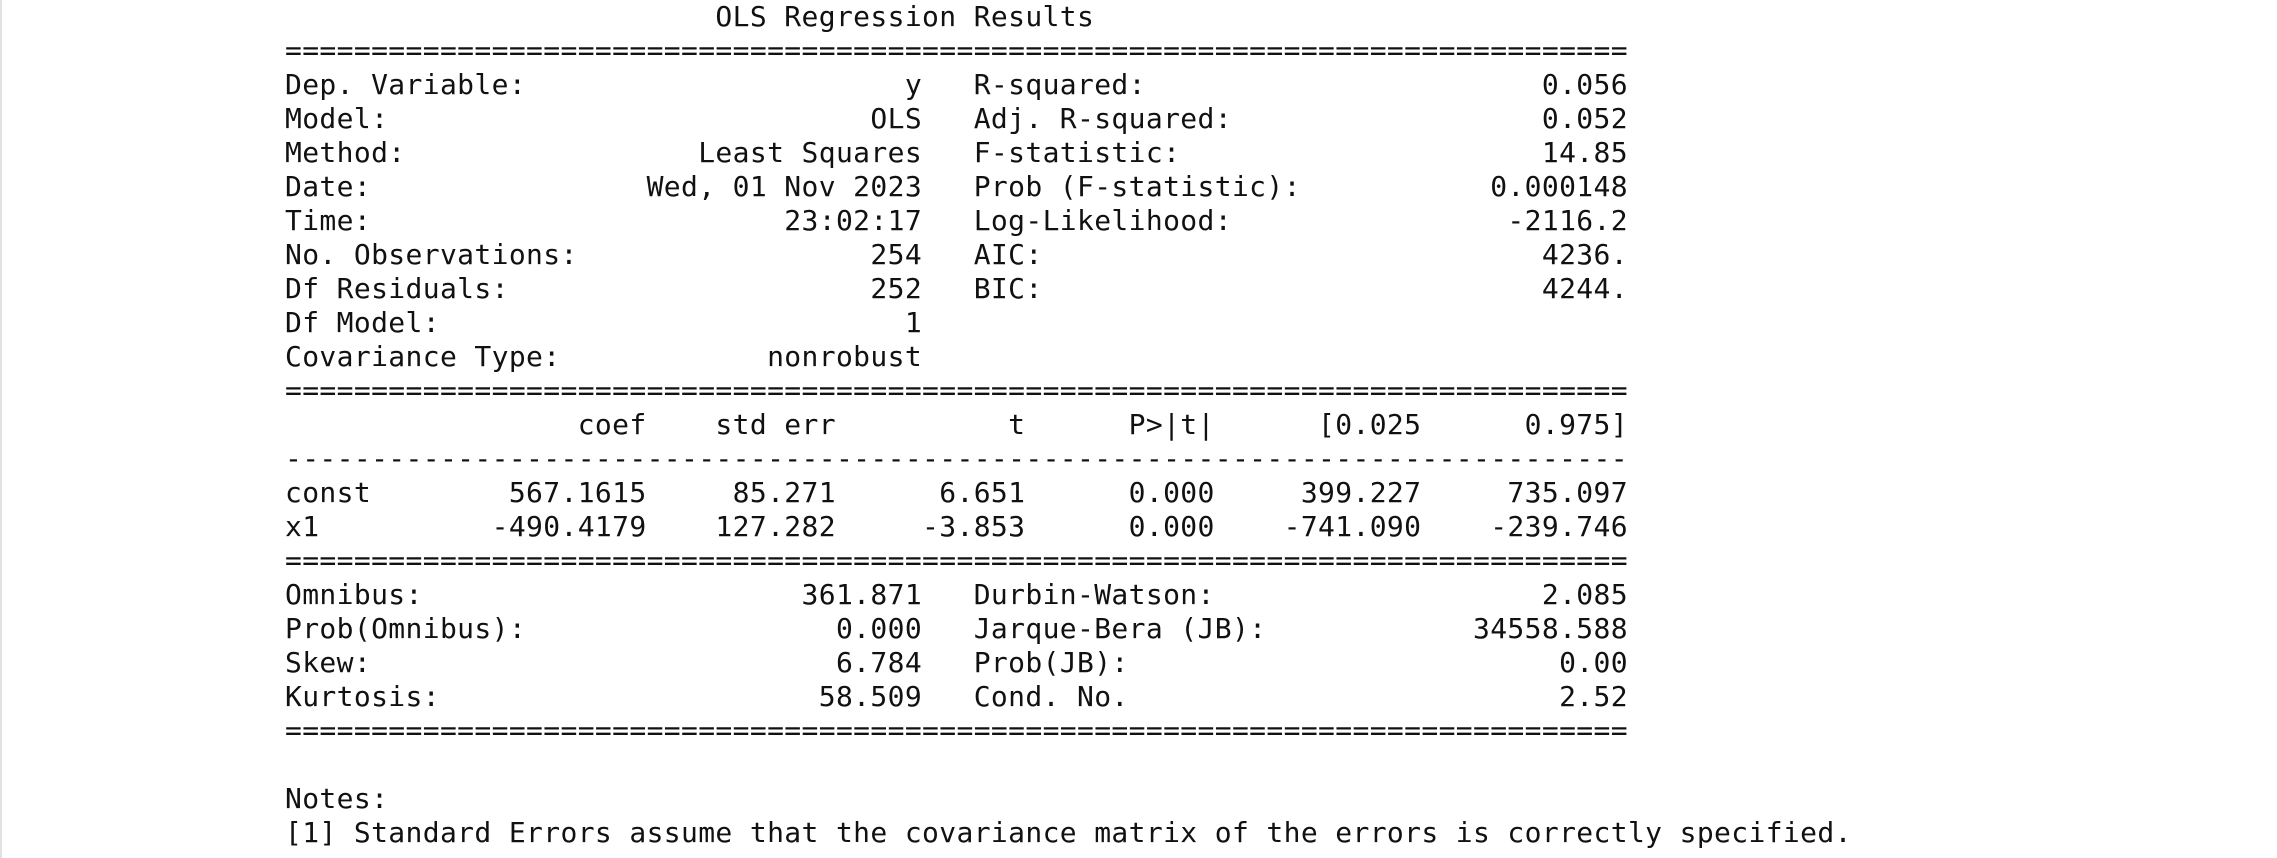 The image size is (2277, 858). Describe the element at coordinates (931, 16) in the screenshot. I see `summary-title: OLS Regression Results` at that location.